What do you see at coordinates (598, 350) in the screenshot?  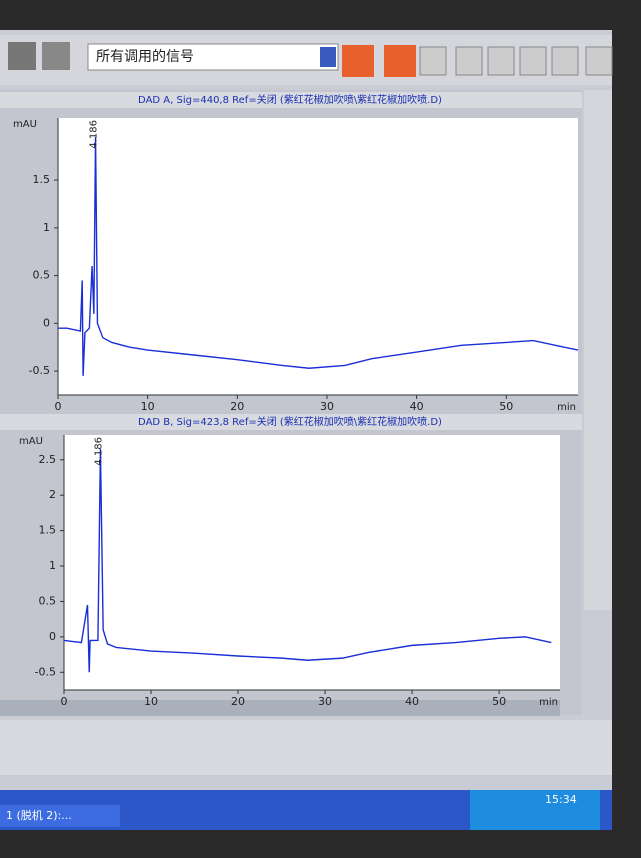 I see `side-toolbar` at bounding box center [598, 350].